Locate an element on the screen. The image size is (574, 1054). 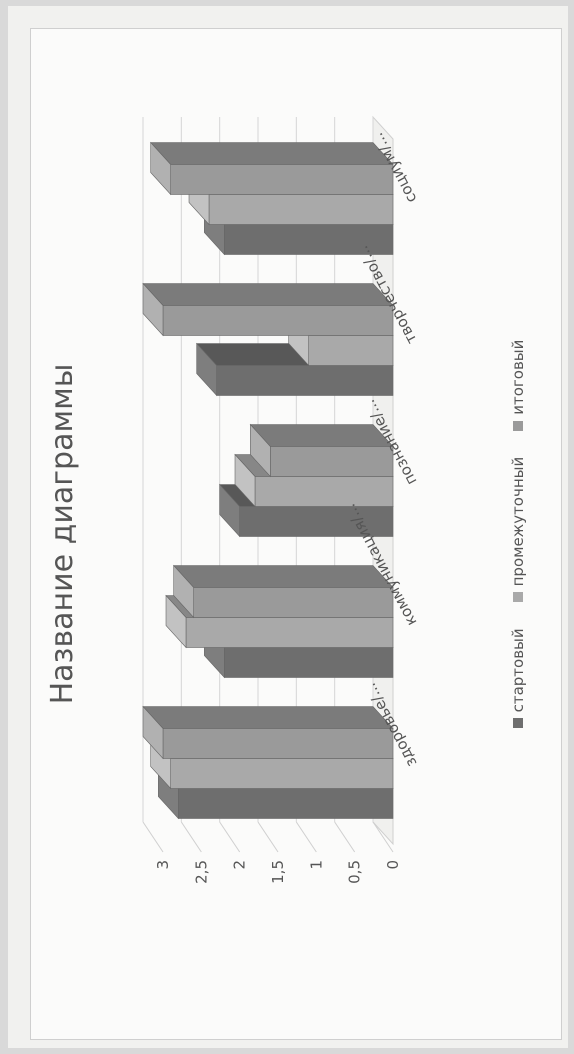
legend-item: итоговый is located at coordinates (518, 385).